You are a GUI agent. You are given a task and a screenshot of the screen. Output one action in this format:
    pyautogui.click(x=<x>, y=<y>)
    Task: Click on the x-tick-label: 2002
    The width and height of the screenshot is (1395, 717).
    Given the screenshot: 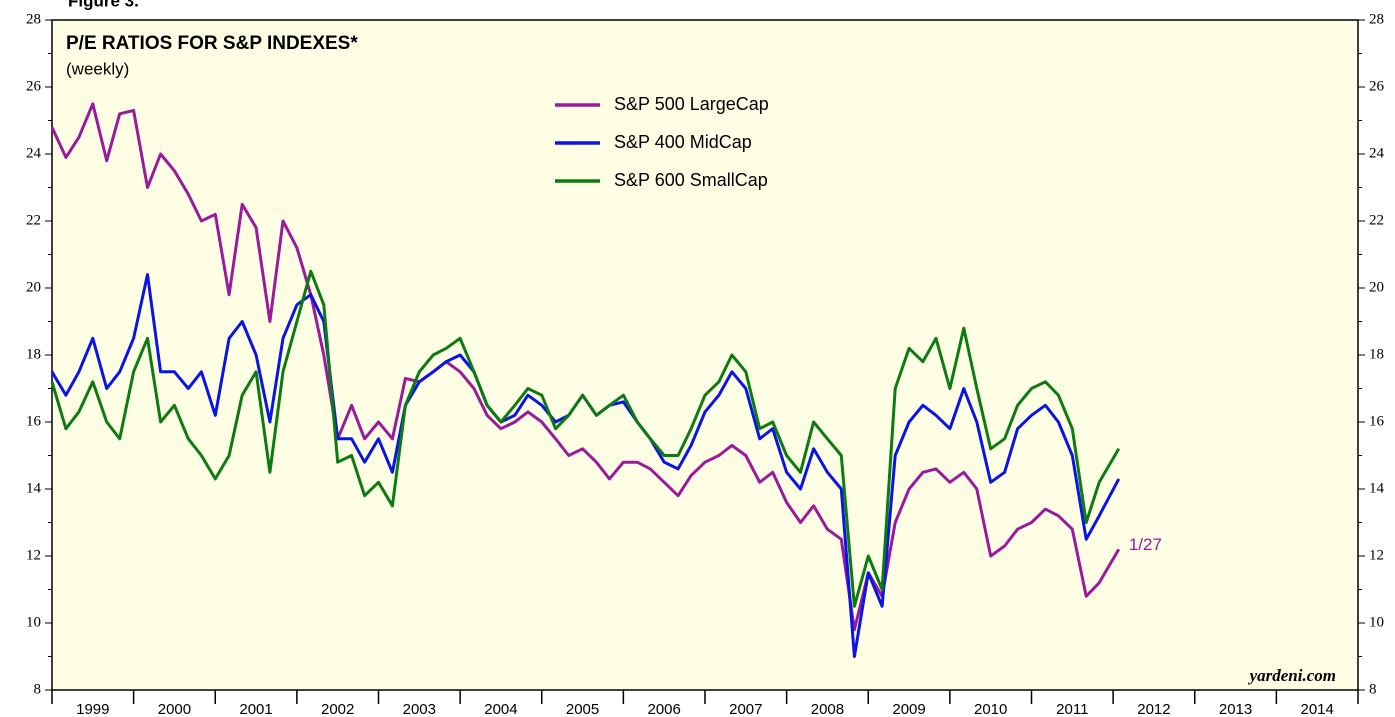 What is the action you would take?
    pyautogui.click(x=337, y=709)
    